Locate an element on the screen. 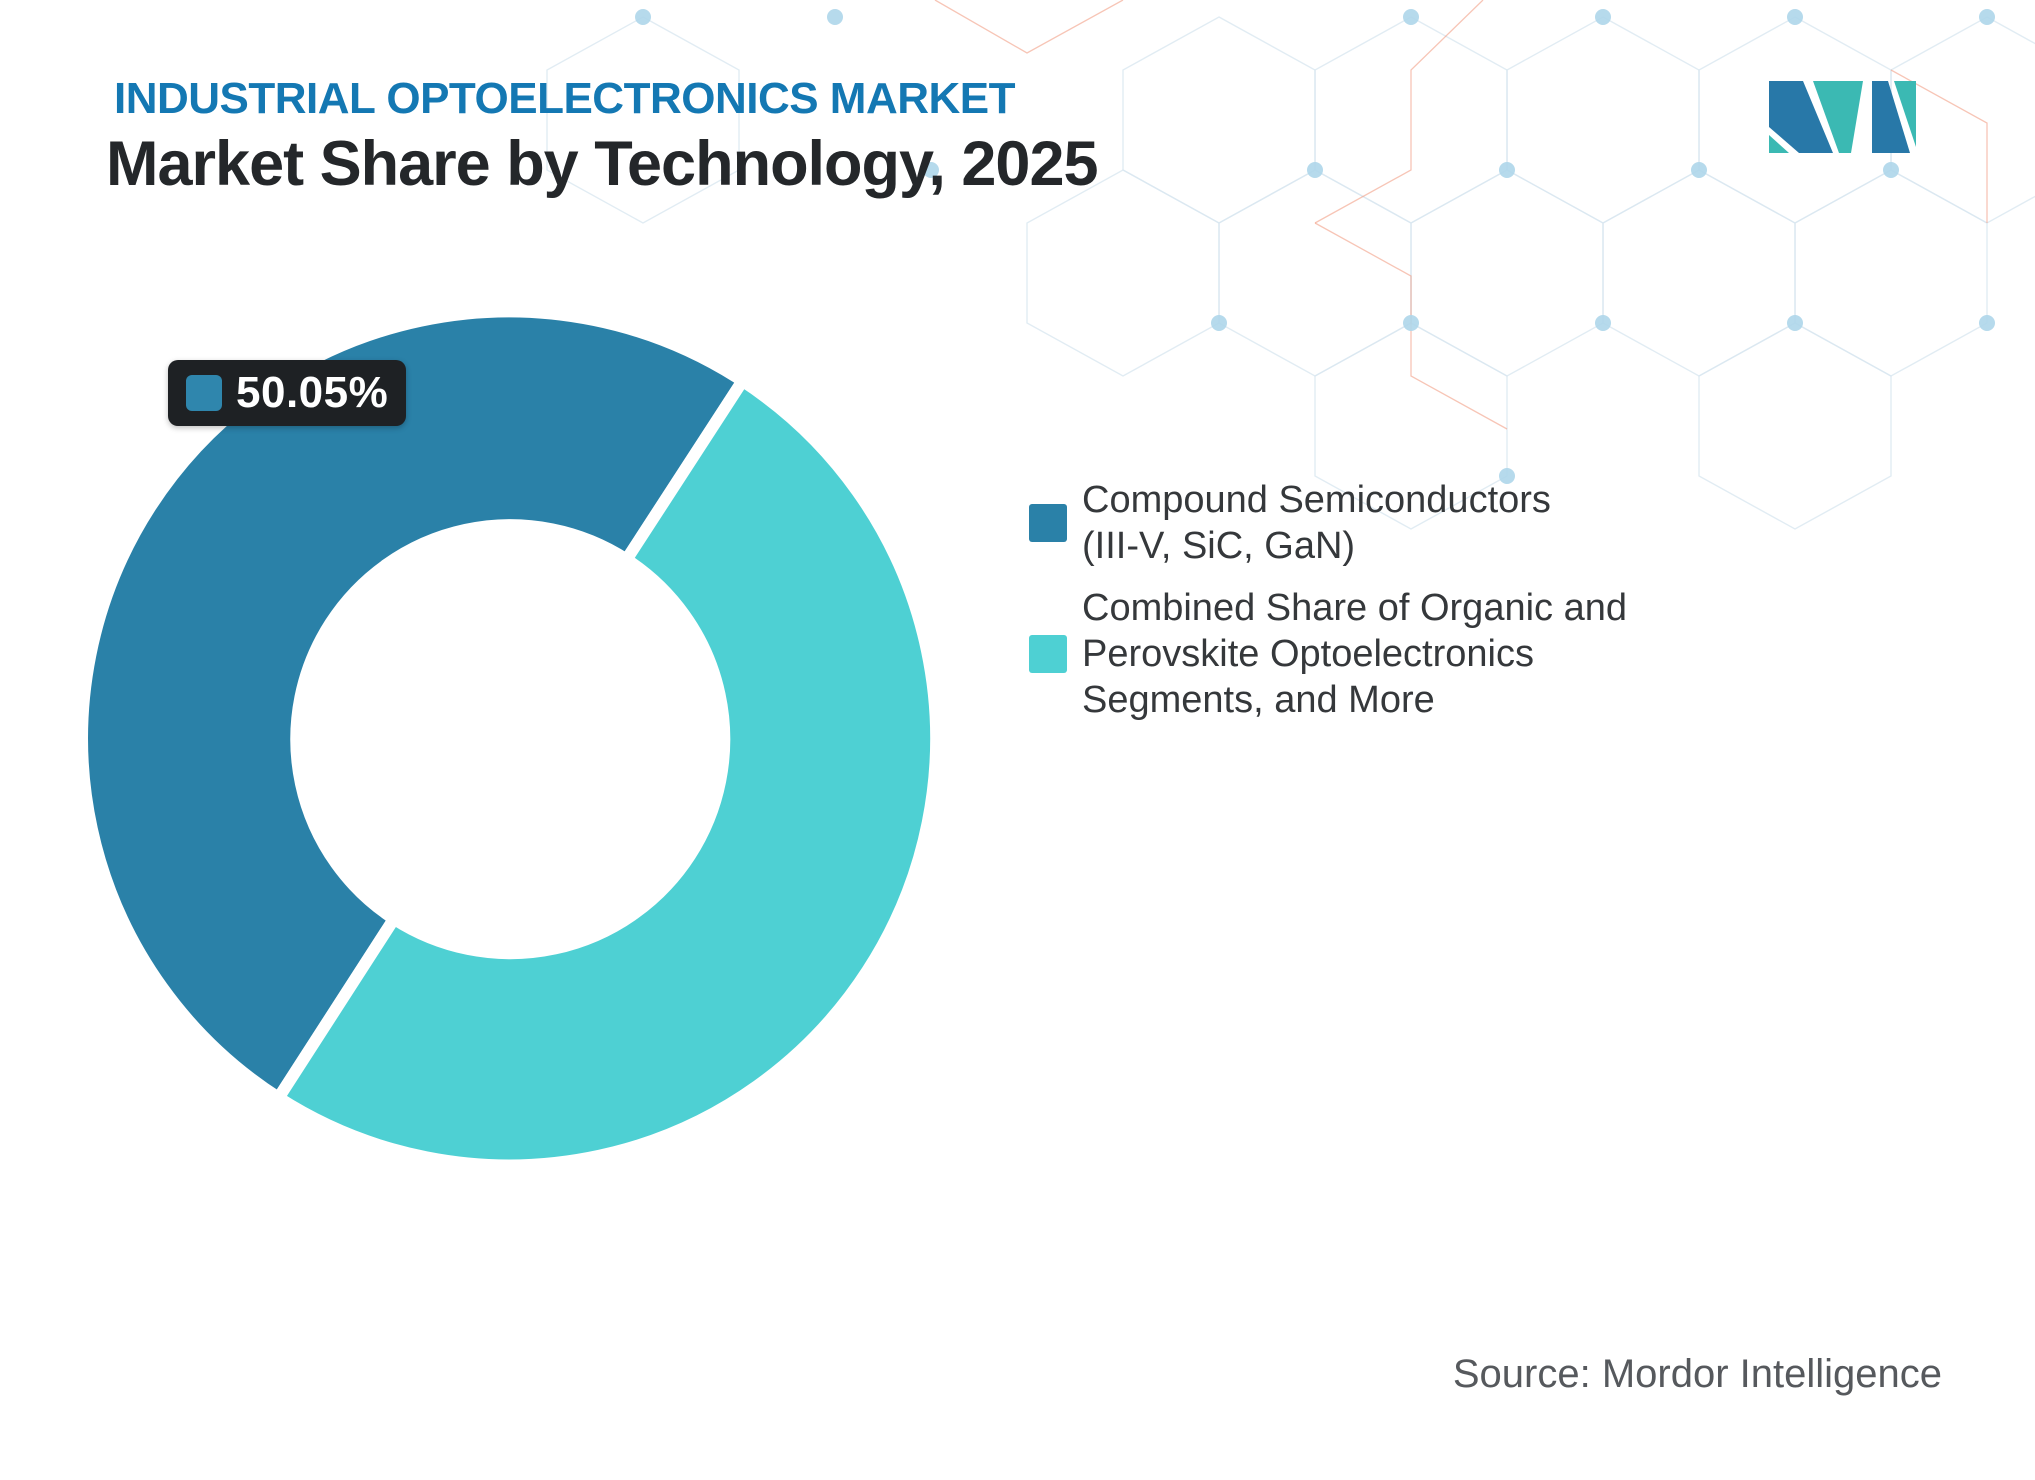  legend-label-line: Combined Share of Organic and is located at coordinates (1354, 608).